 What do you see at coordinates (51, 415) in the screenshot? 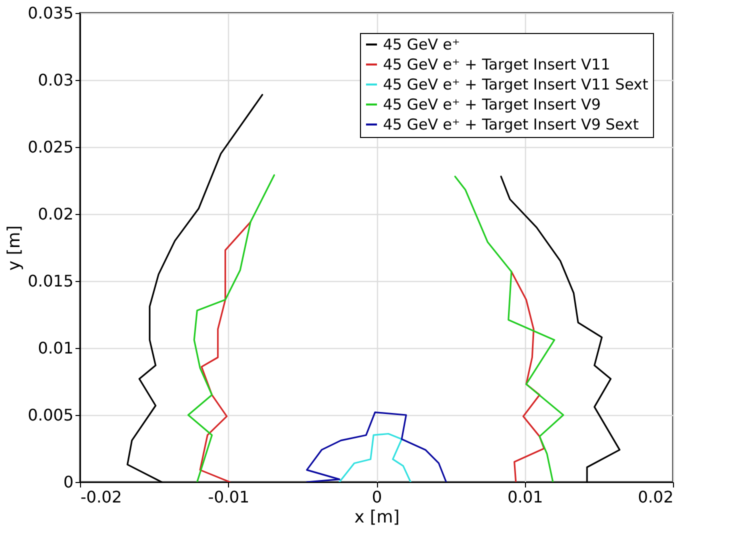
I see `y-tick-label: 0.005` at bounding box center [51, 415].